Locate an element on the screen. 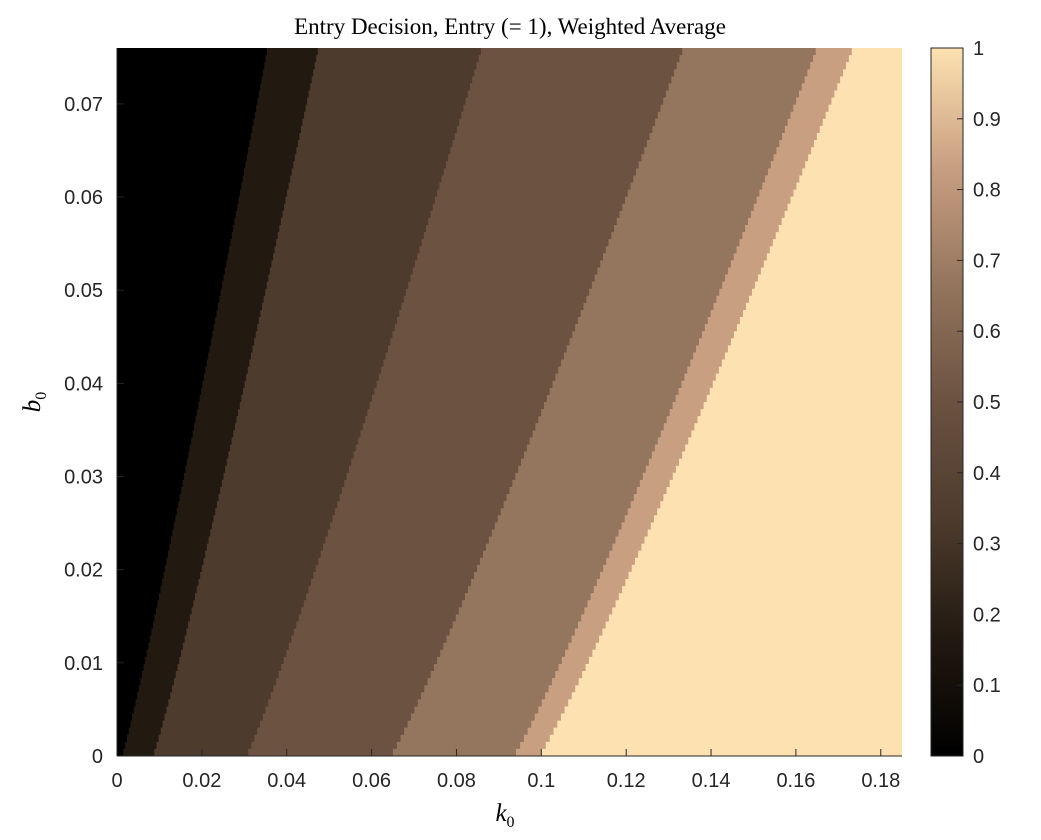 The image size is (1041, 840). x-tick-label: 0.1 is located at coordinates (541, 781).